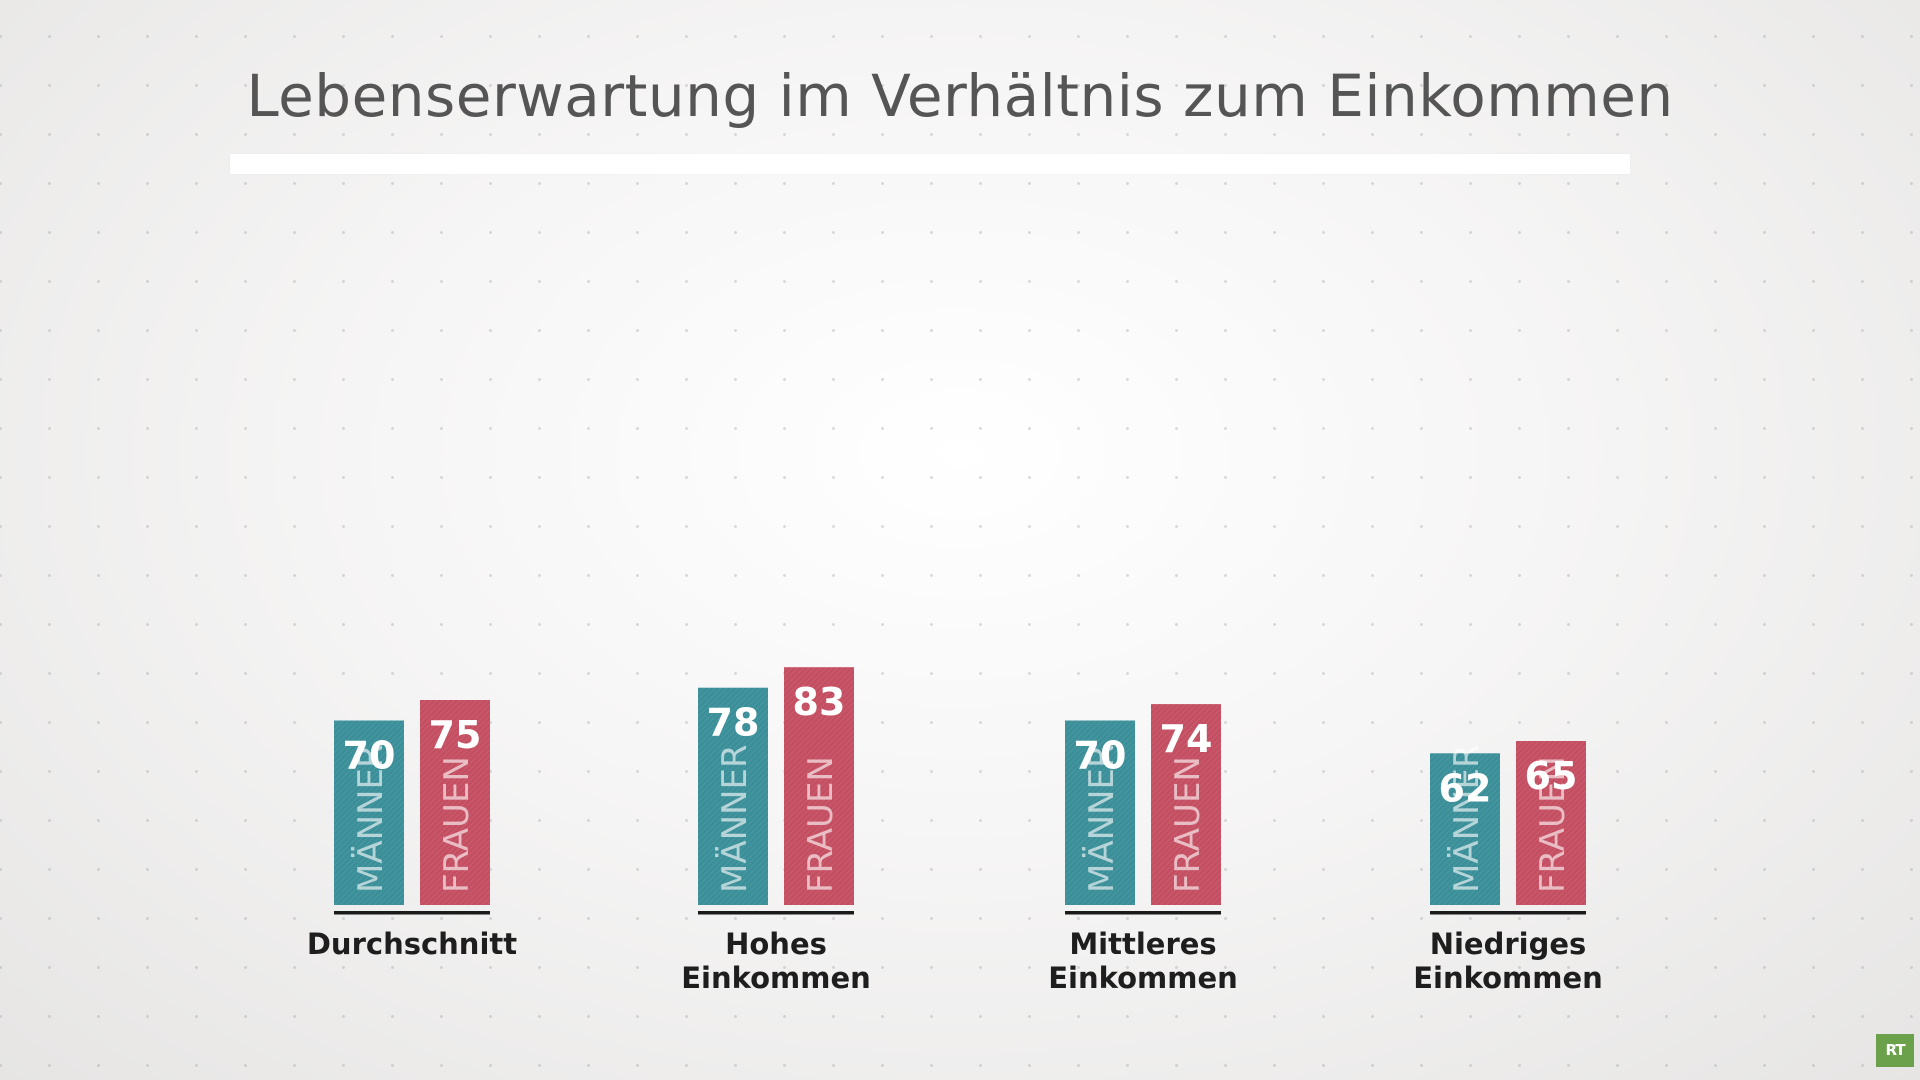  Describe the element at coordinates (733, 723) in the screenshot. I see `value-label-maenner-hohes-einkommen: 78` at that location.